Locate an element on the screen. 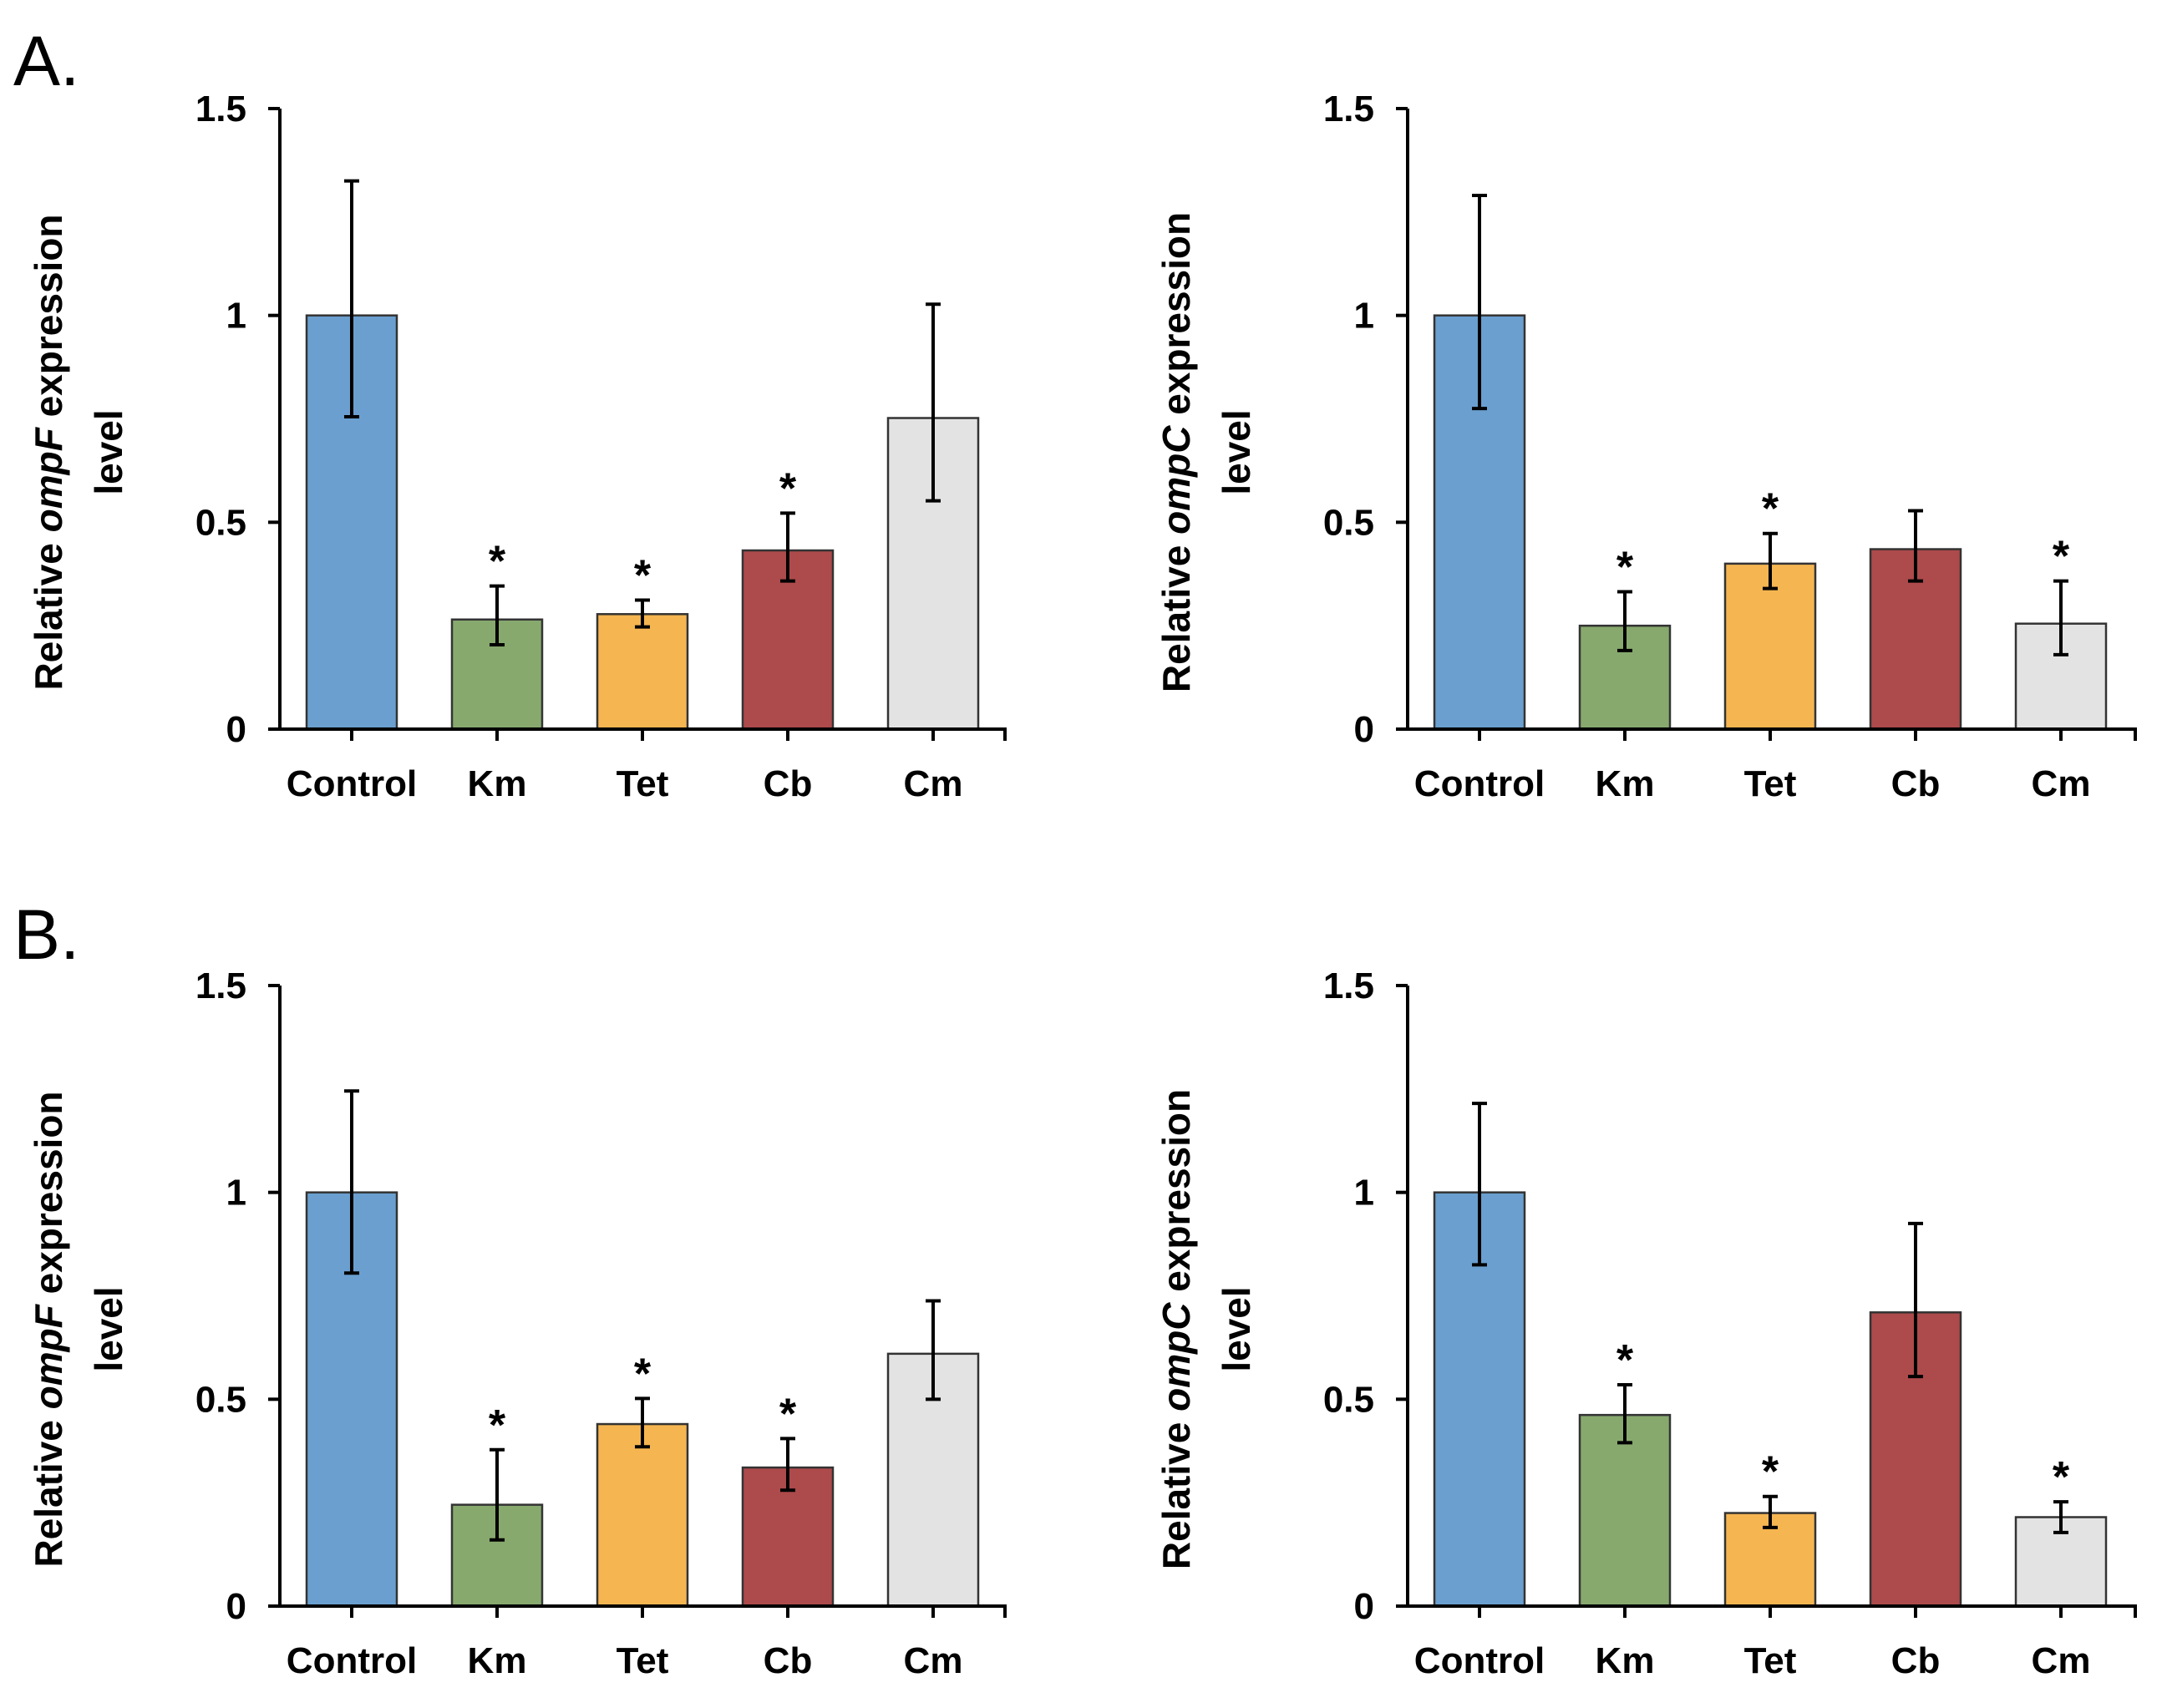  bar-cb is located at coordinates (1915, 639).